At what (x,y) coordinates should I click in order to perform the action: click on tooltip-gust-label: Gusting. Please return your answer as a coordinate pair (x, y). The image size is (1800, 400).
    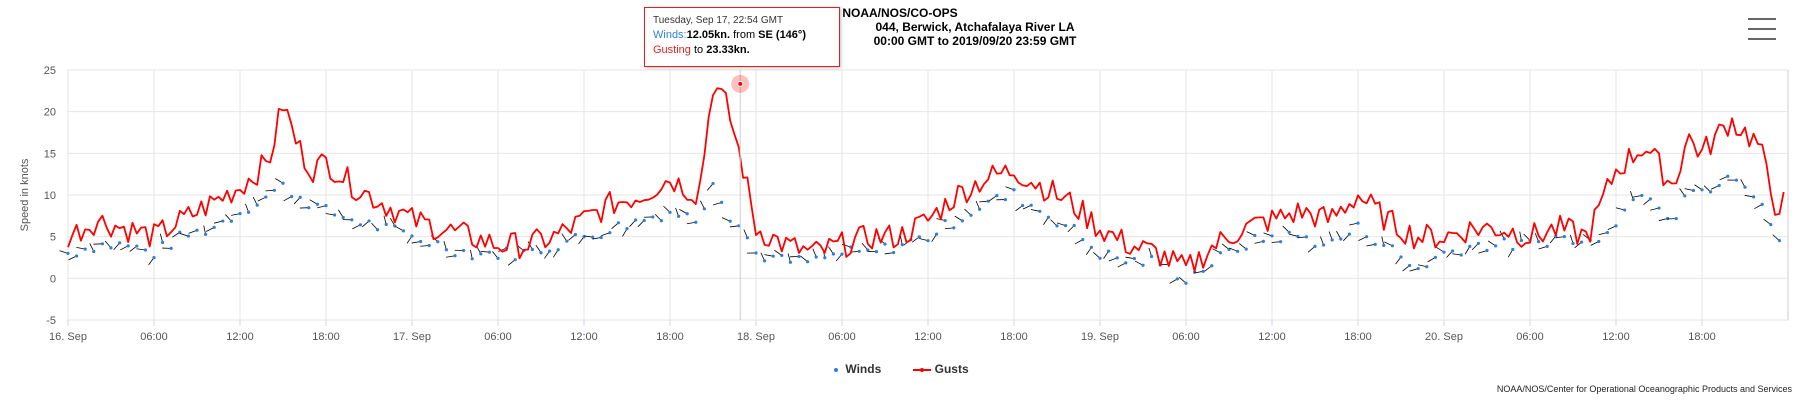
    Looking at the image, I should click on (672, 50).